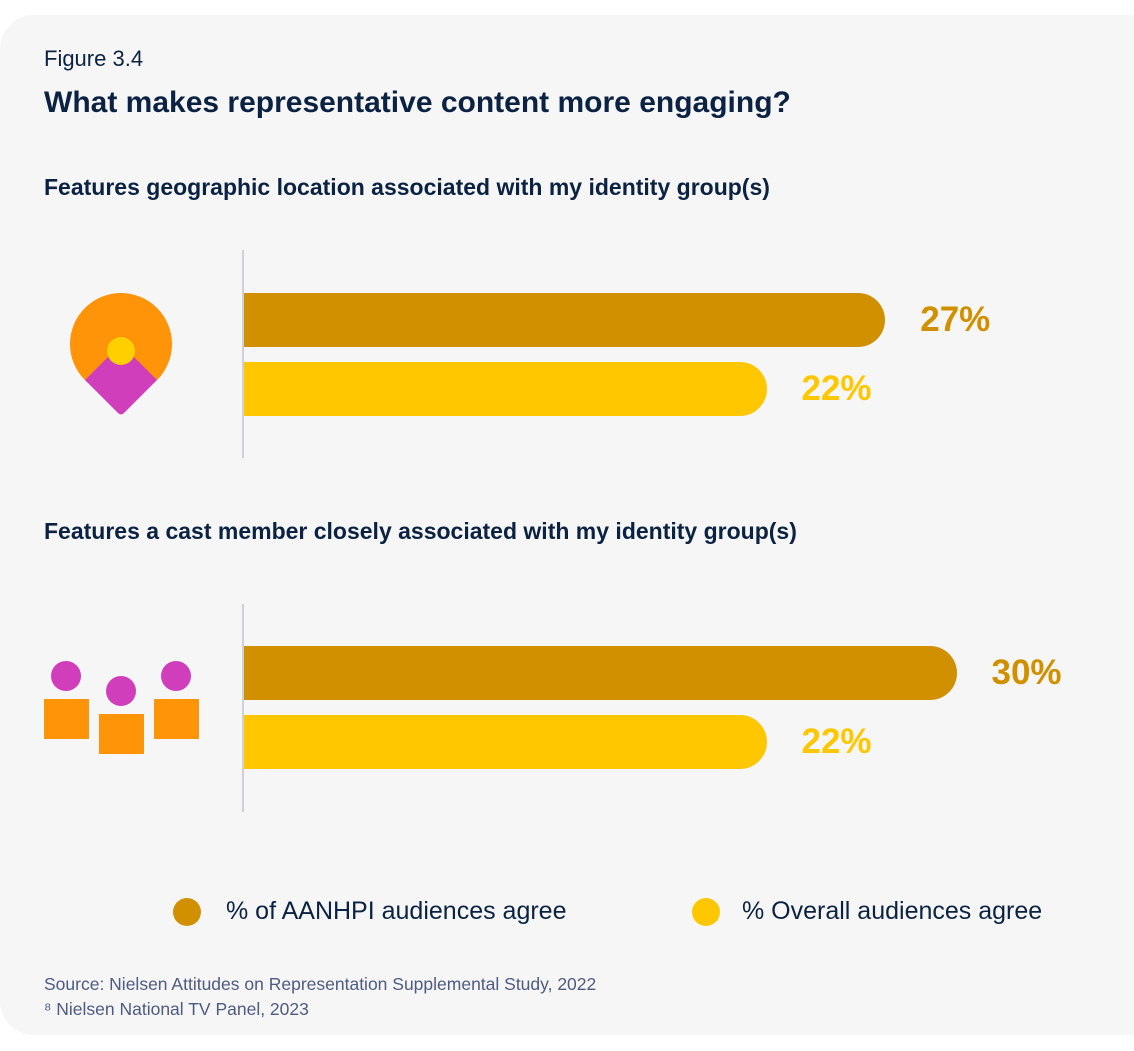 The image size is (1134, 1051). I want to click on legend-swatch-aanhpi, so click(187, 912).